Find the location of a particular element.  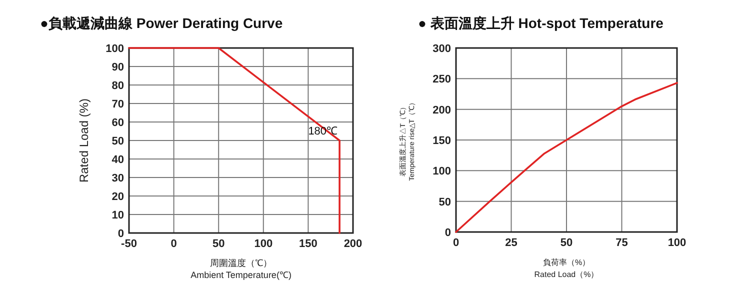

y-tick-label: 80 is located at coordinates (118, 86).